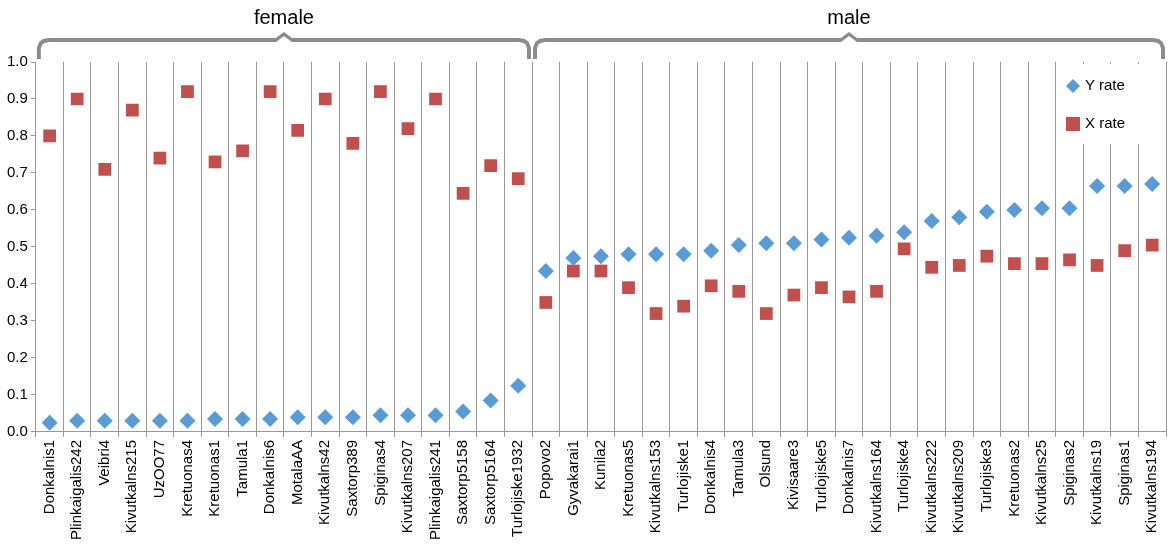  What do you see at coordinates (379, 472) in the screenshot?
I see `x-tick-label: Spiginas4` at bounding box center [379, 472].